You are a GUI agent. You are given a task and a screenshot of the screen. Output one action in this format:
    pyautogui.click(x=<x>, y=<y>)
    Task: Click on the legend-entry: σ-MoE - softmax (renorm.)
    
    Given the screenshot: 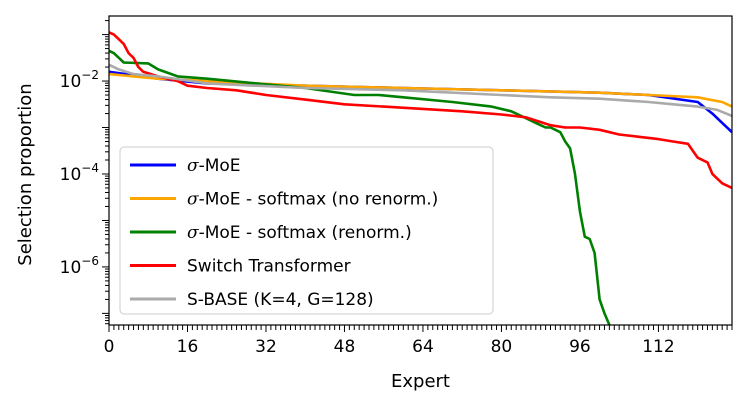 What is the action you would take?
    pyautogui.click(x=299, y=233)
    